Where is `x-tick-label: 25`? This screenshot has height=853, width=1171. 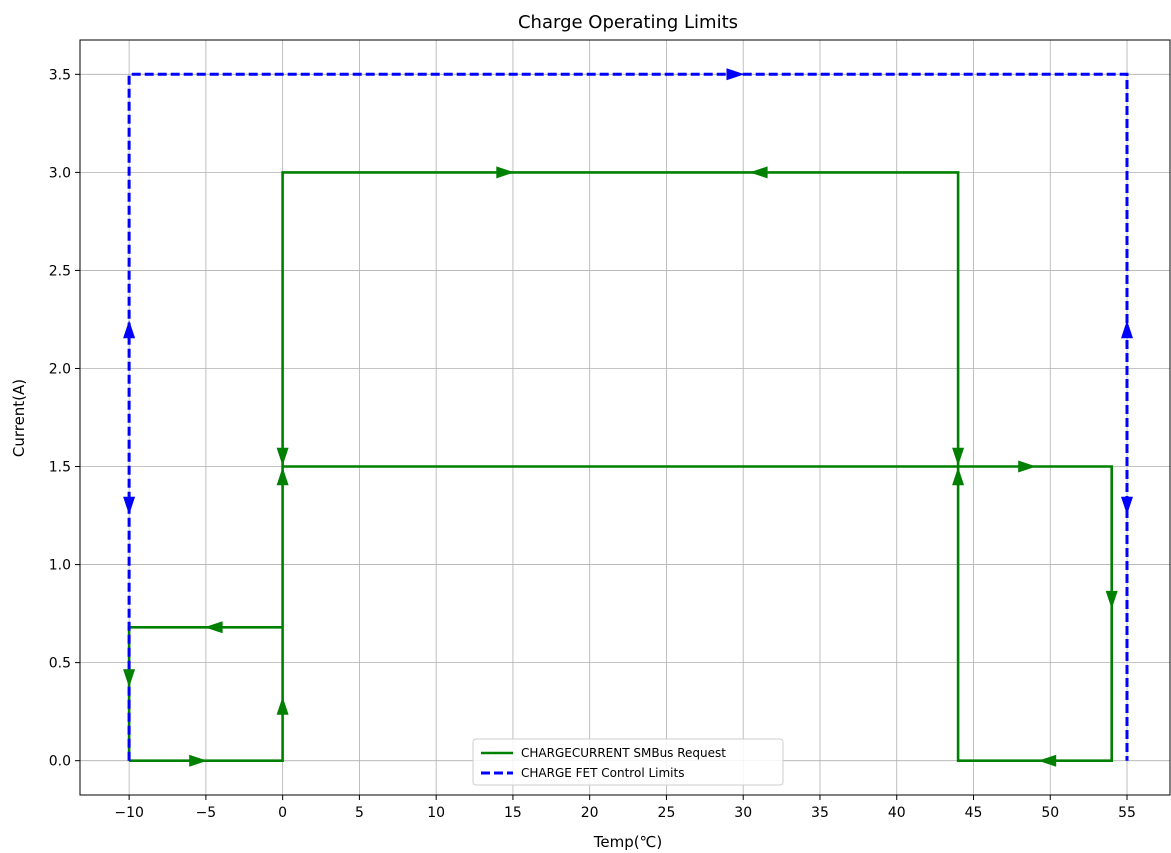
x-tick-label: 25 is located at coordinates (667, 813).